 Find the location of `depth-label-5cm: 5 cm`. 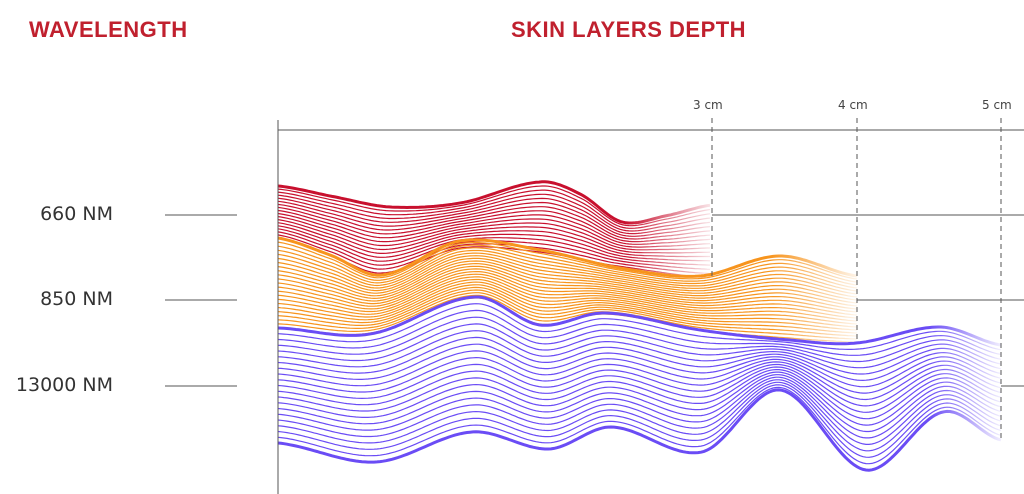

depth-label-5cm: 5 cm is located at coordinates (997, 105).